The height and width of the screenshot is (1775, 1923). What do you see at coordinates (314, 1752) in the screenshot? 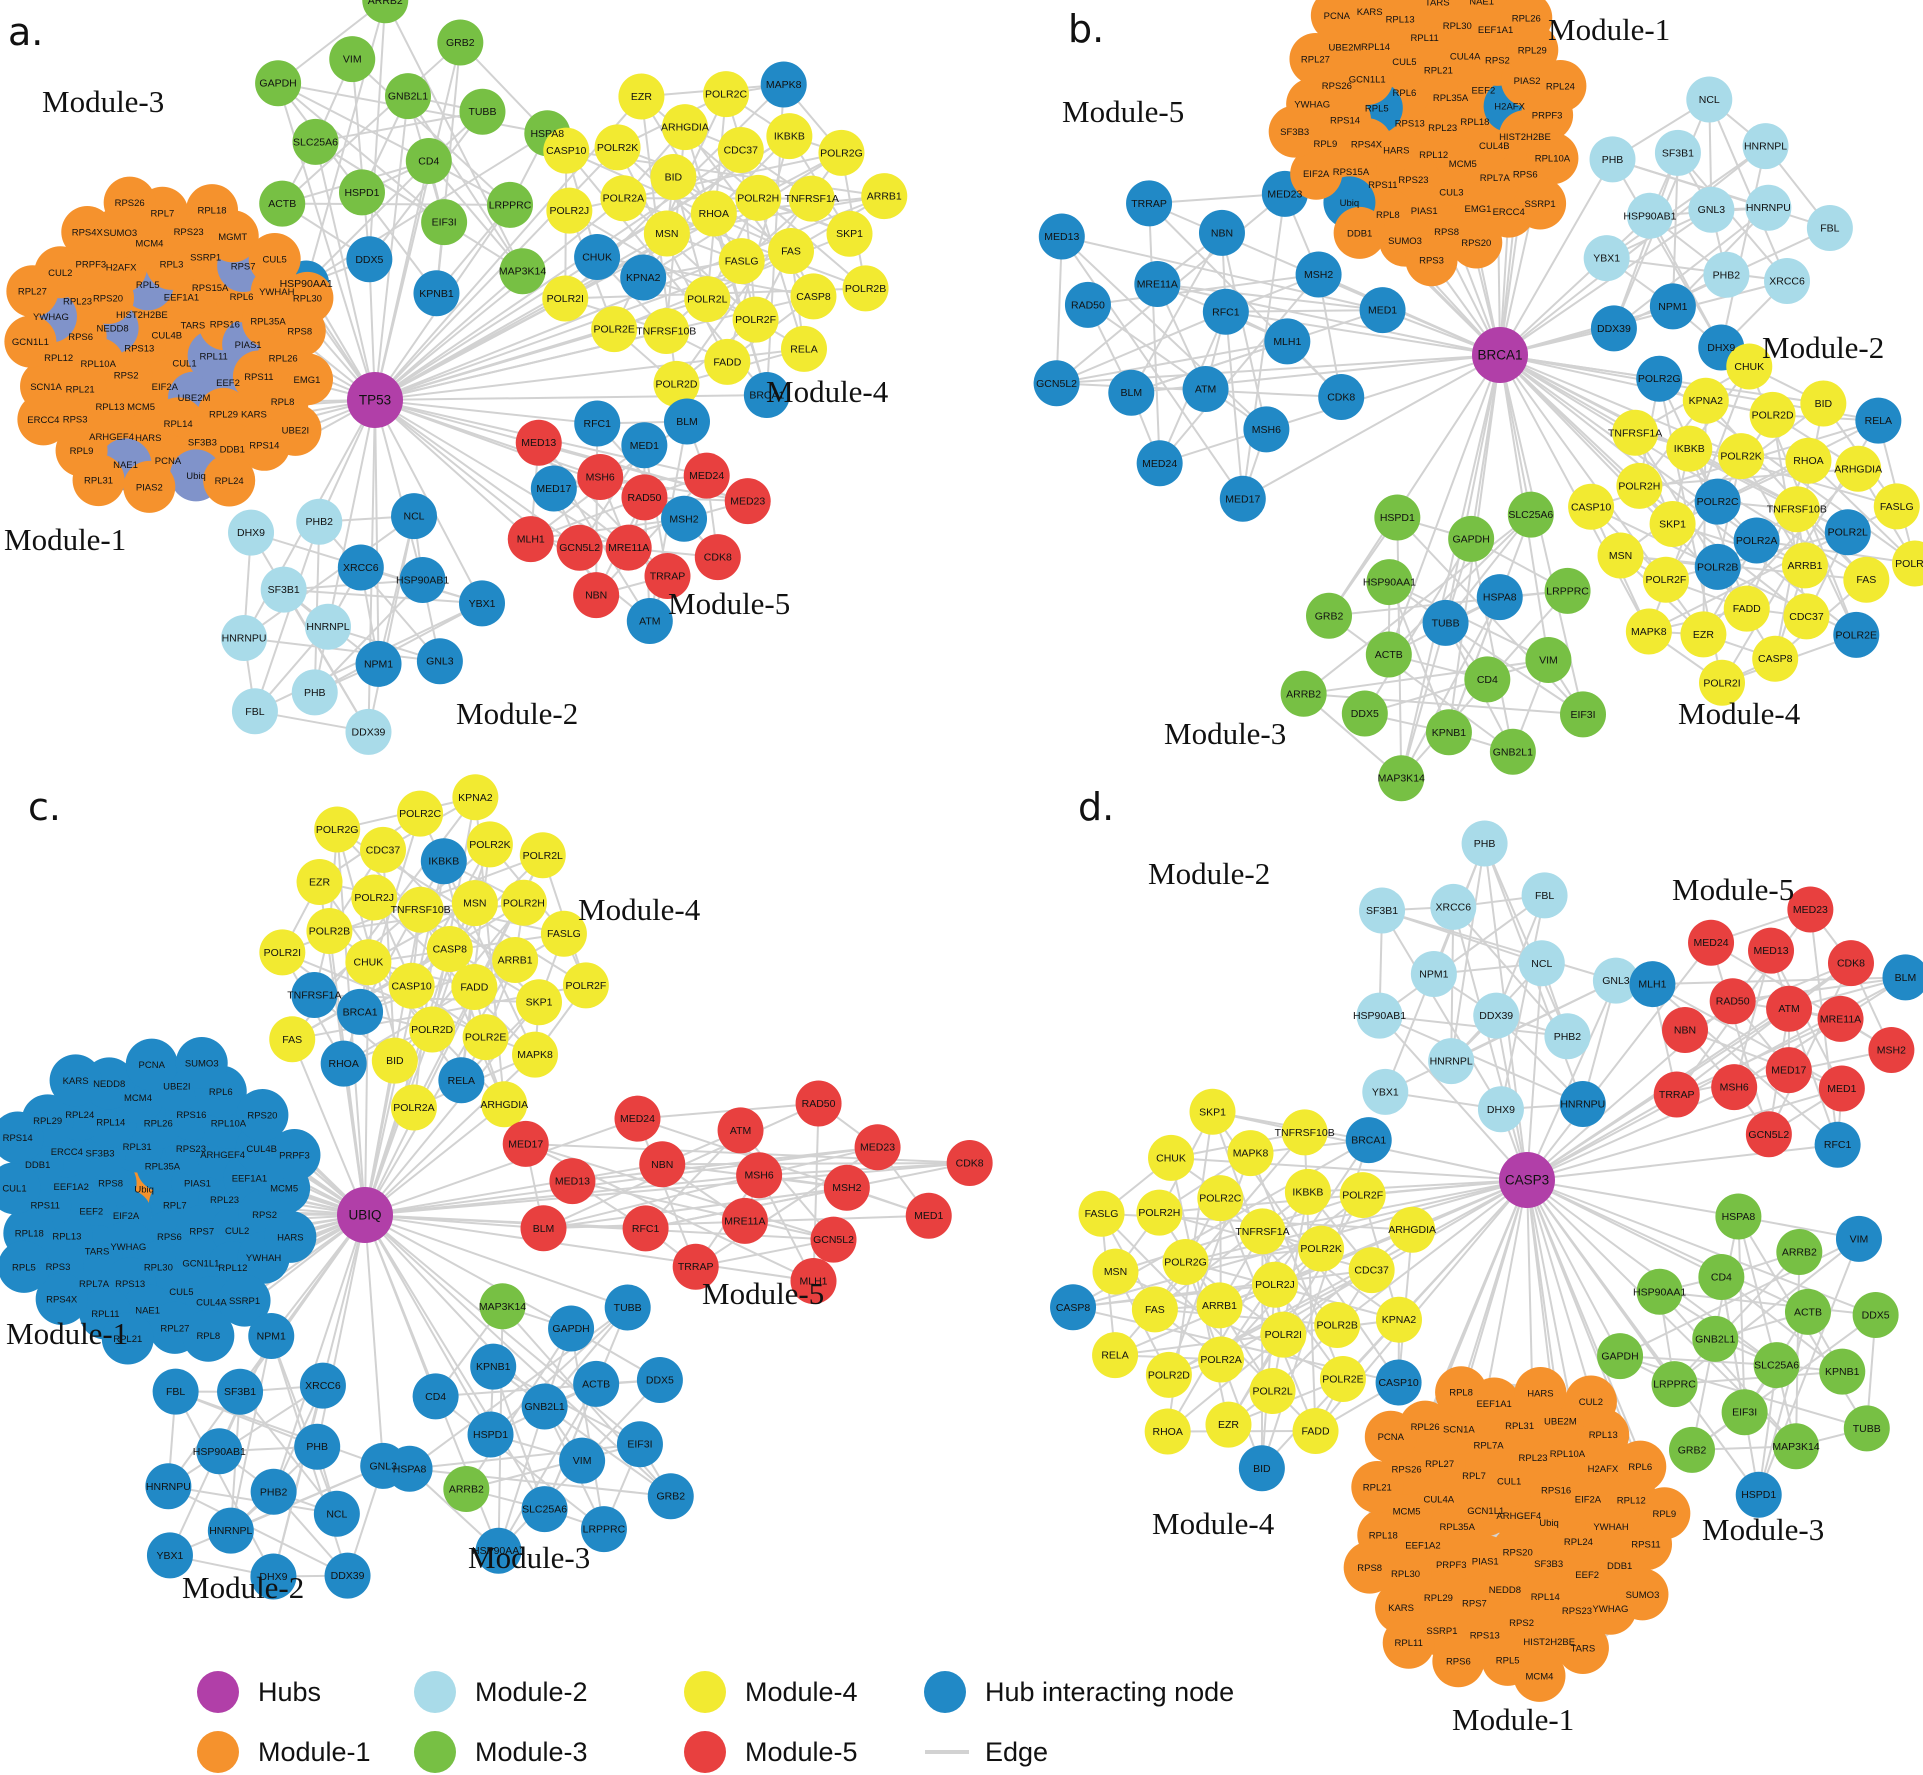
I see `legend-label: Module-1` at bounding box center [314, 1752].